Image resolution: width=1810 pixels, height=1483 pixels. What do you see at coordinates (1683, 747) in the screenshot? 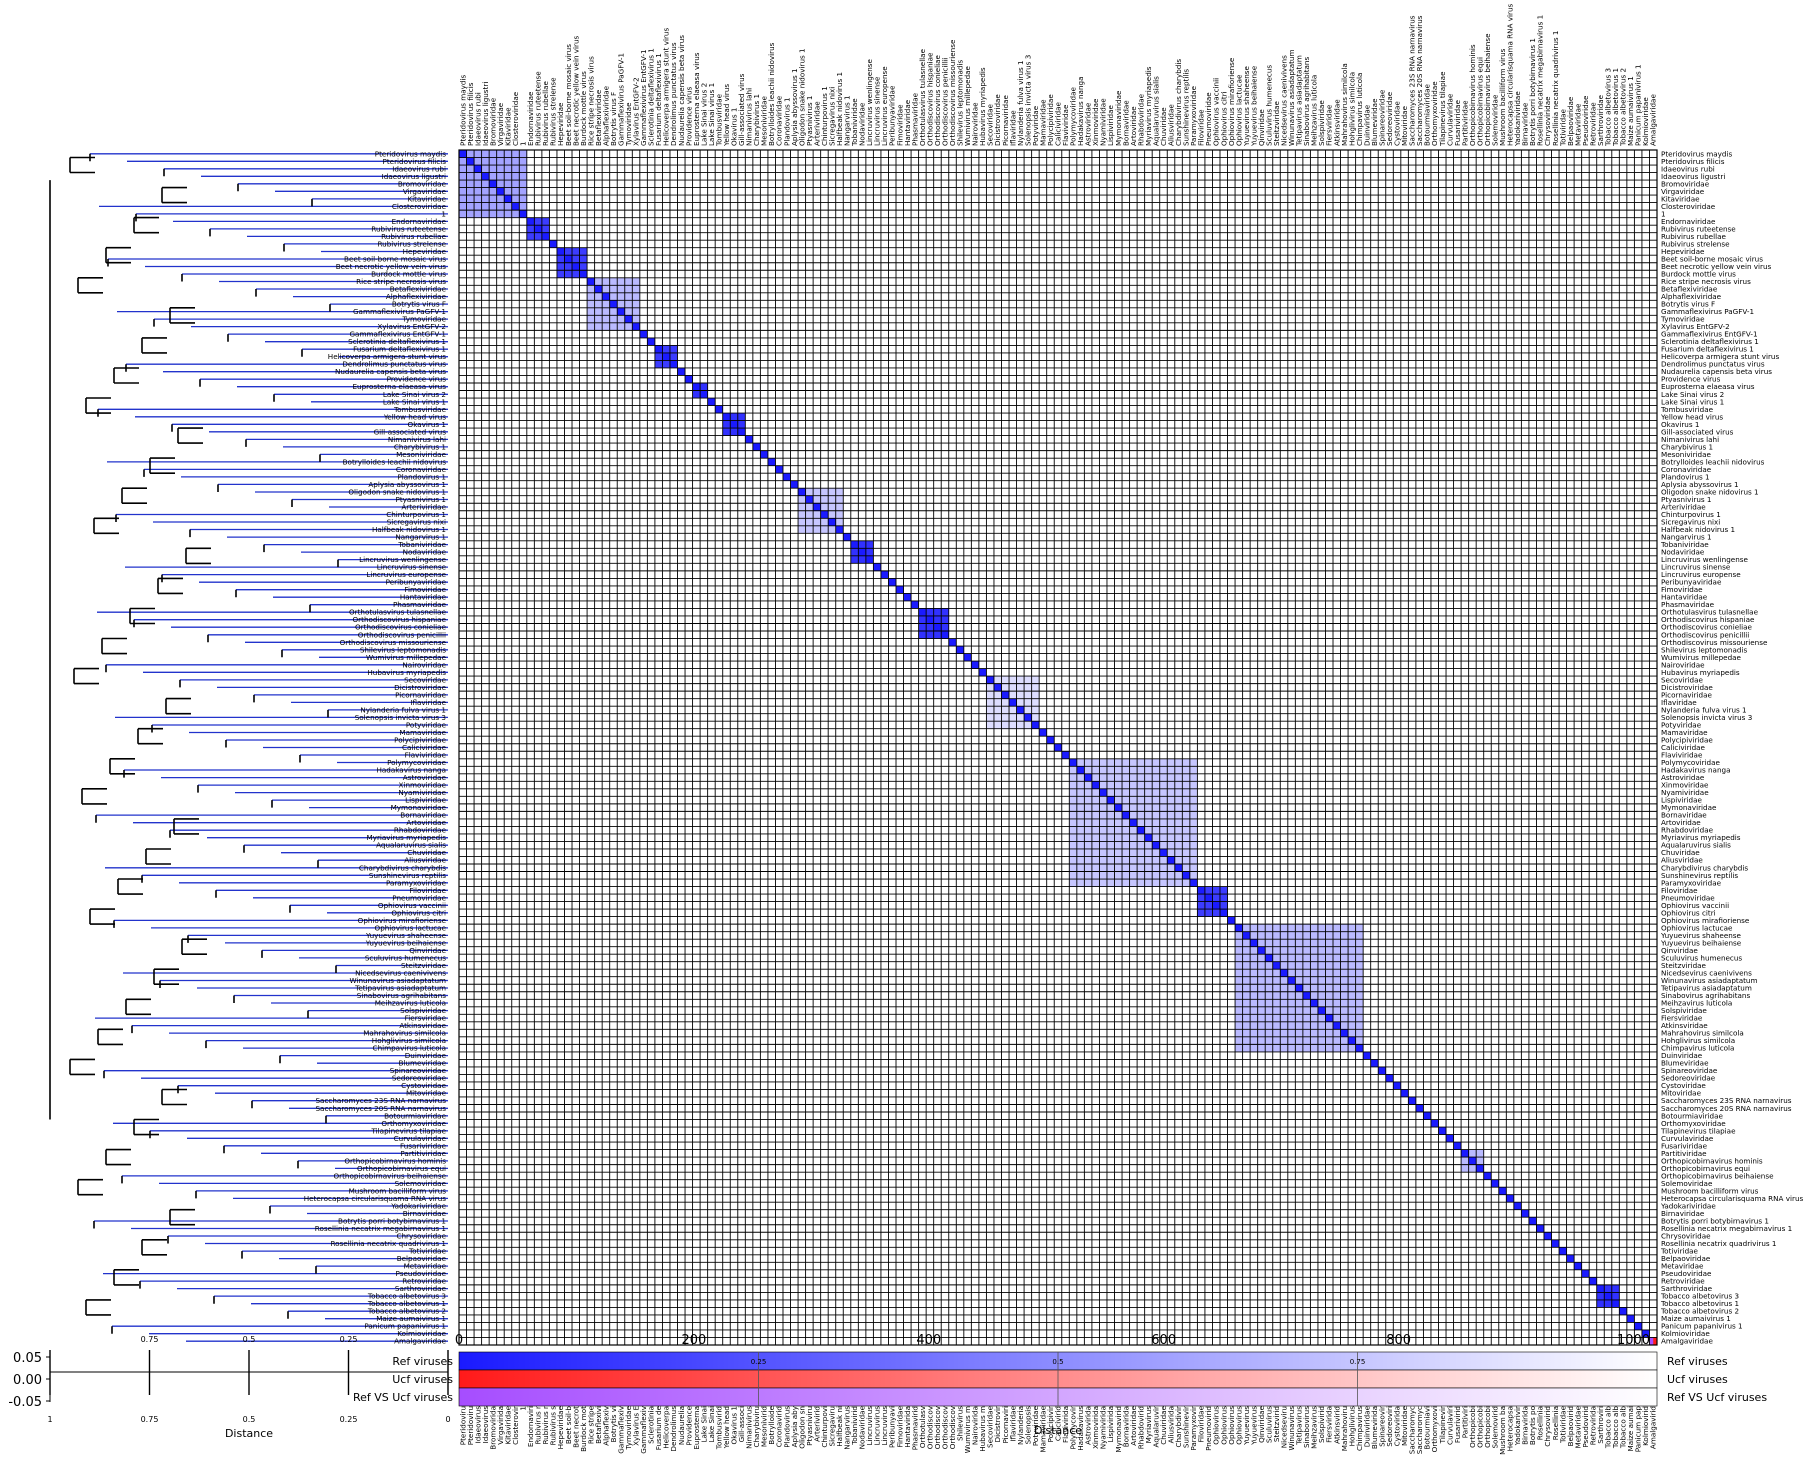
I see `row-label: Caliciviridae` at bounding box center [1683, 747].